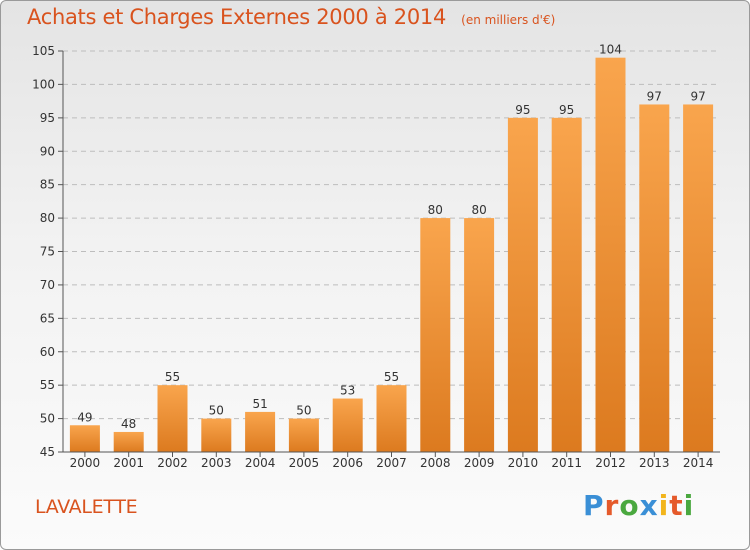 The image size is (750, 550). I want to click on x-tick-label: 2005, so click(304, 463).